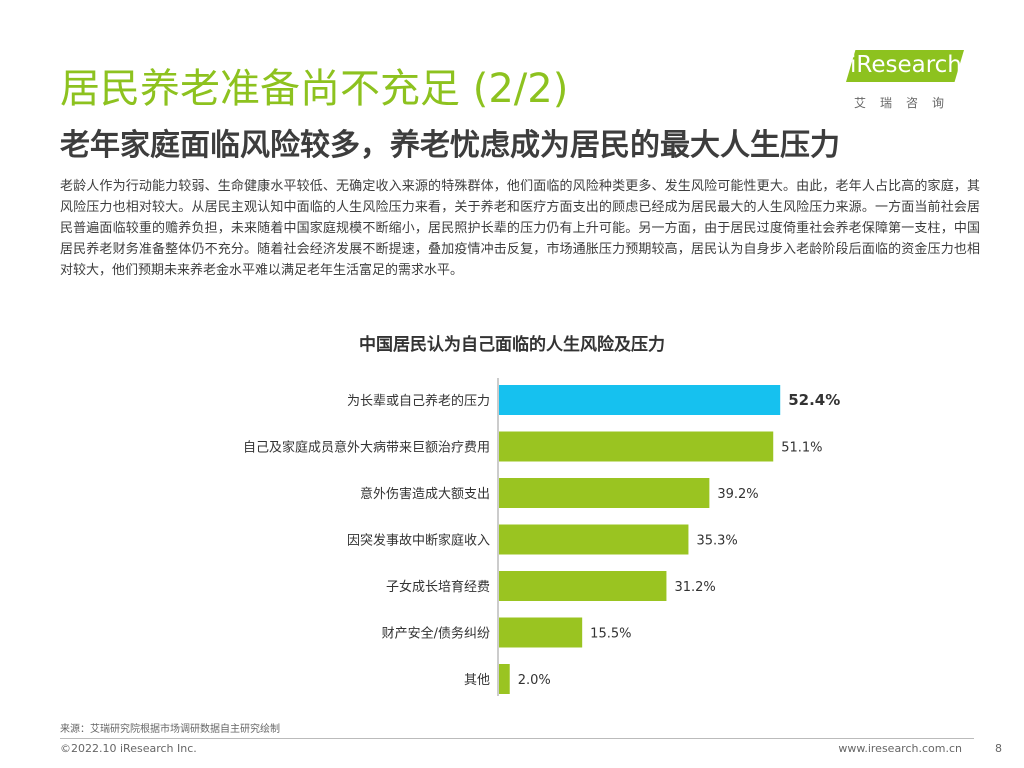 This screenshot has width=1024, height=768. What do you see at coordinates (801, 448) in the screenshot?
I see `value-label: 51.1%` at bounding box center [801, 448].